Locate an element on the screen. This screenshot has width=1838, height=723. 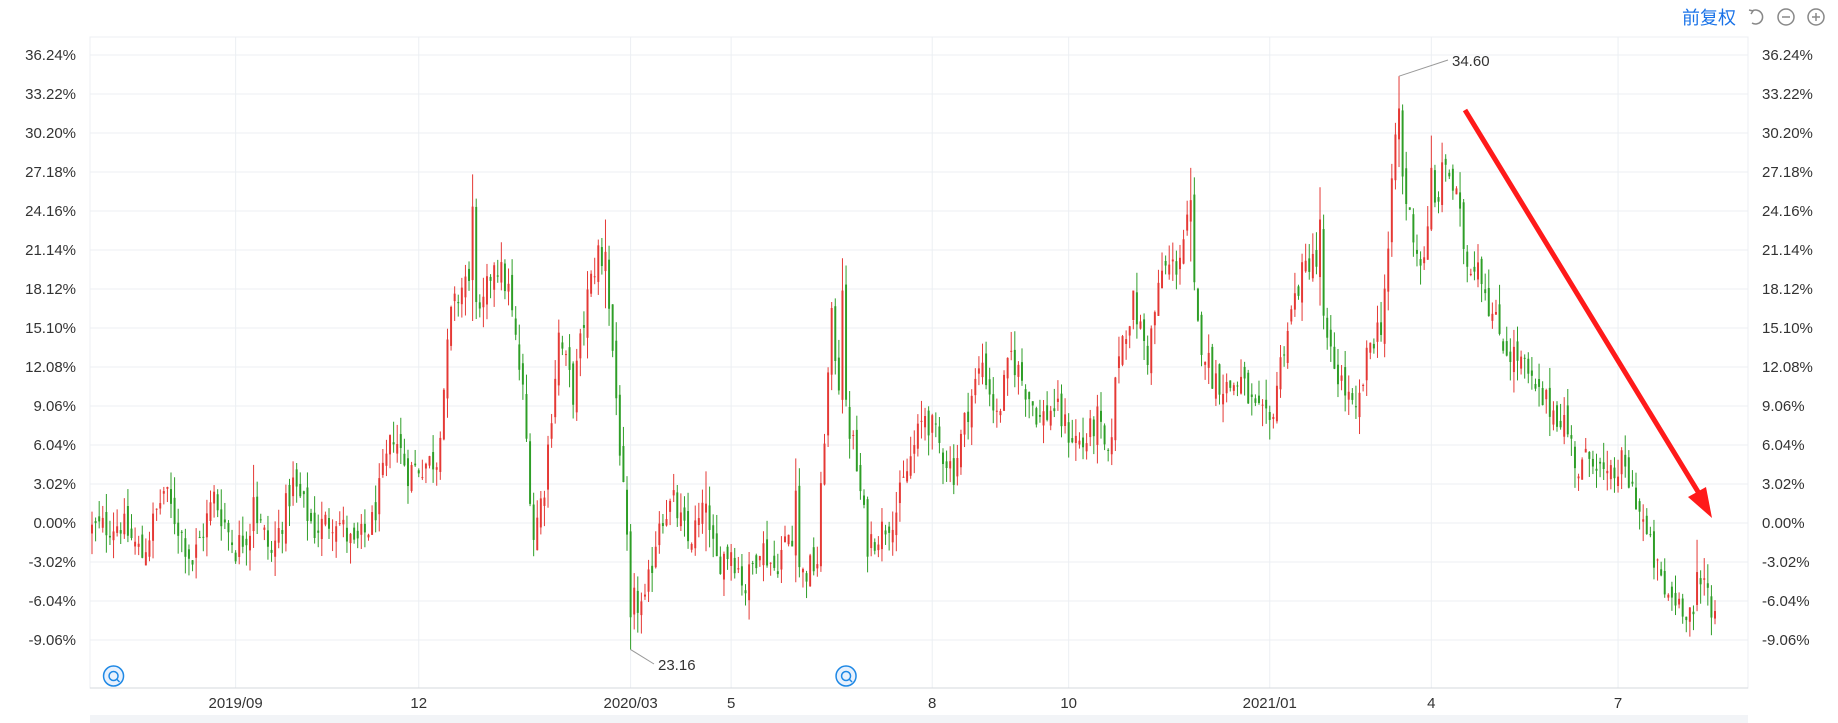
zoom-out-icon is located at coordinates (1786, 17).